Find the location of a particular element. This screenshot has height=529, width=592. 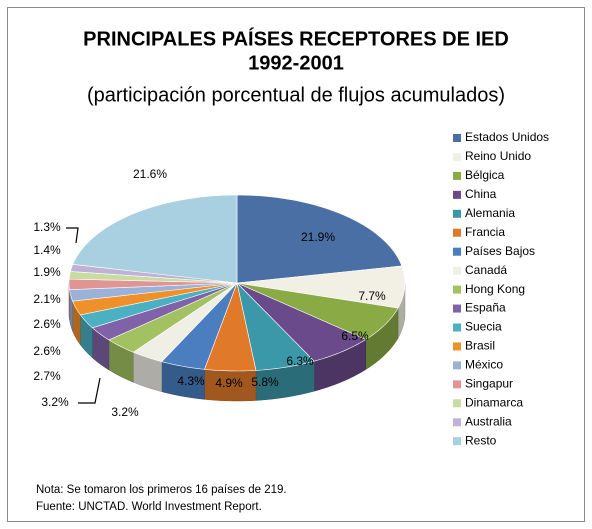

data-label: 1.9% is located at coordinates (47, 272).